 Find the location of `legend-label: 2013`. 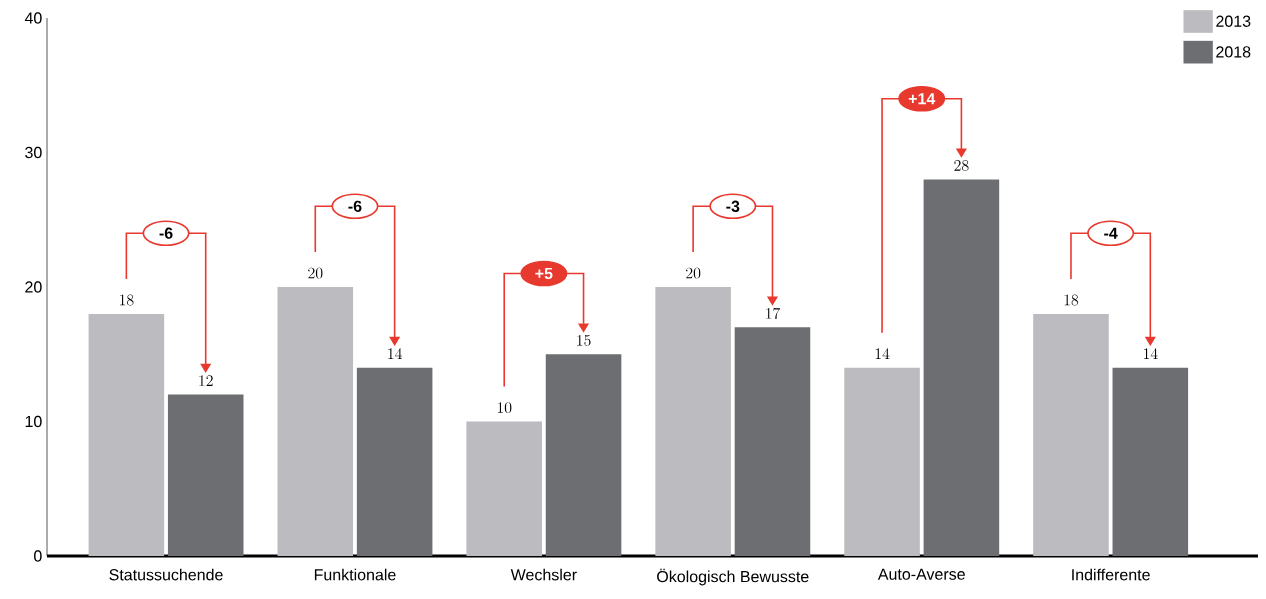

legend-label: 2013 is located at coordinates (1233, 21).